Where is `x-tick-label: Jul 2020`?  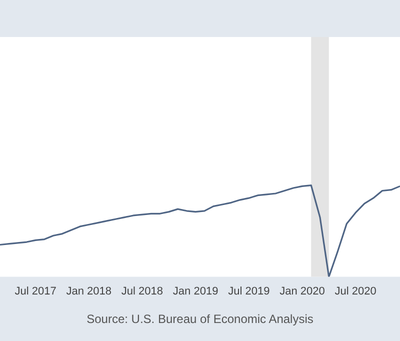
x-tick-label: Jul 2020 is located at coordinates (355, 291).